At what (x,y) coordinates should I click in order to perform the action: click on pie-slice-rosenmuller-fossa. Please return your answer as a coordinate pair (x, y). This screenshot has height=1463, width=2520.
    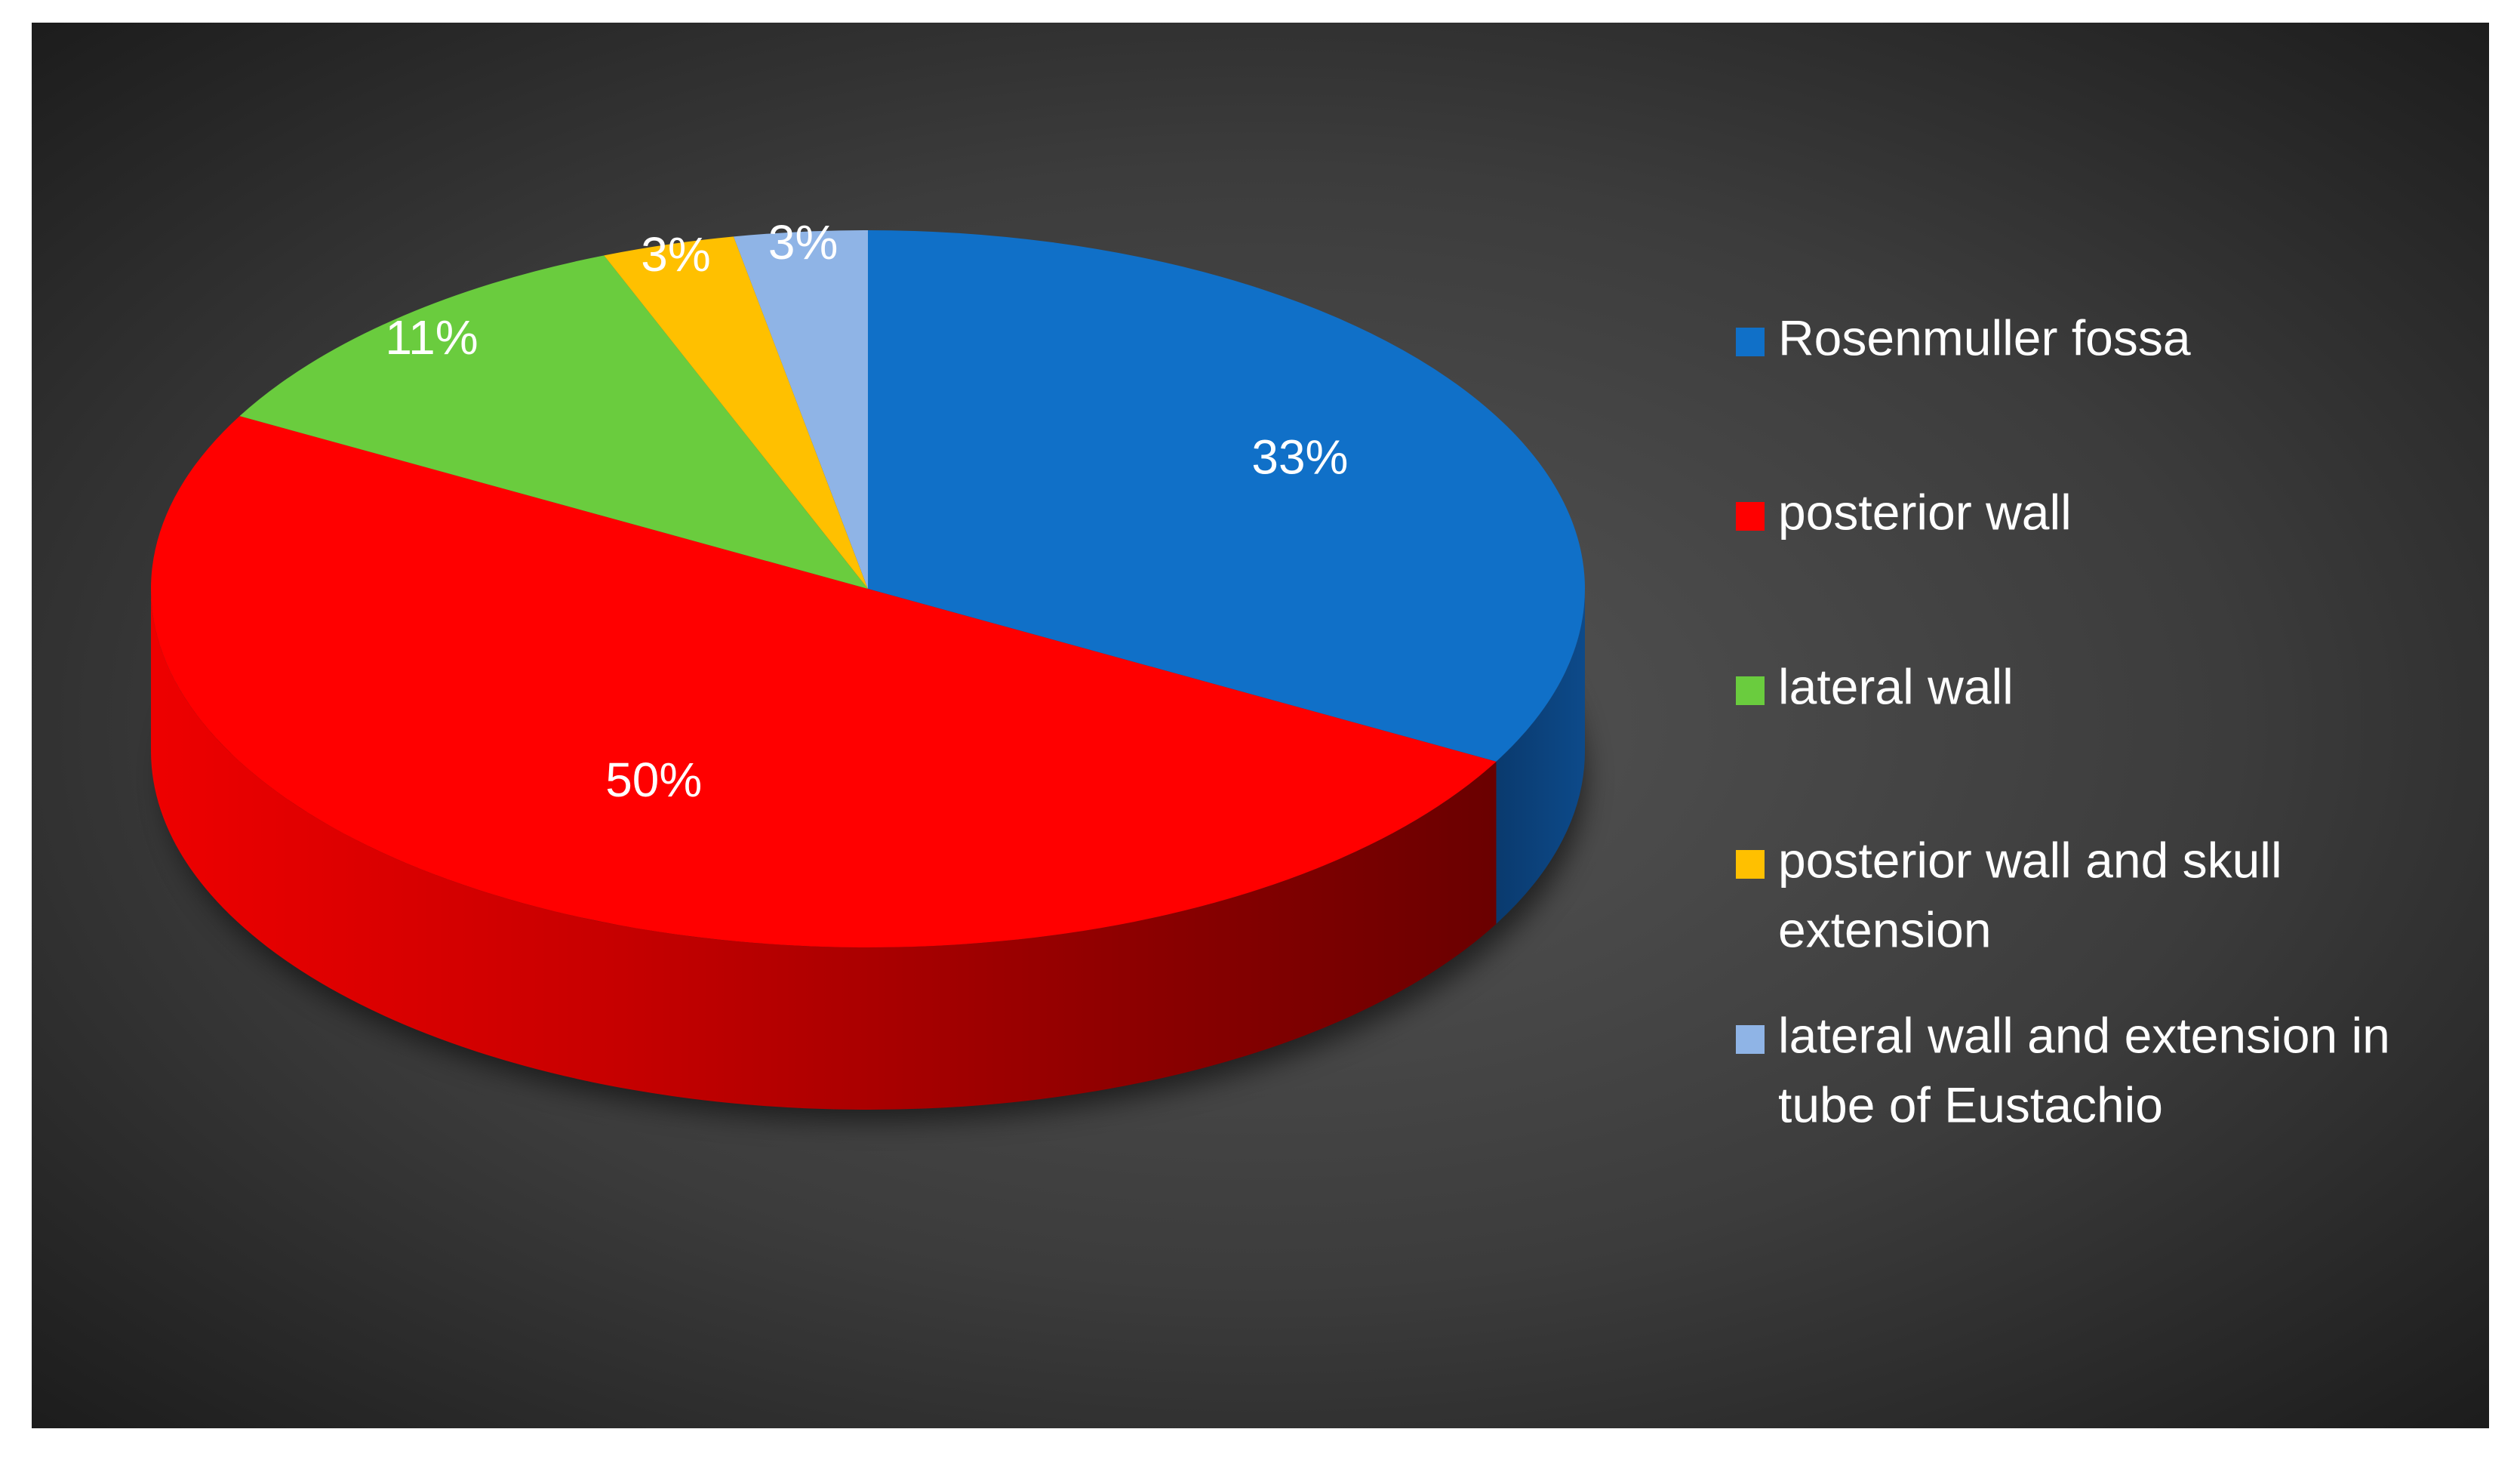
    Looking at the image, I should click on (1226, 496).